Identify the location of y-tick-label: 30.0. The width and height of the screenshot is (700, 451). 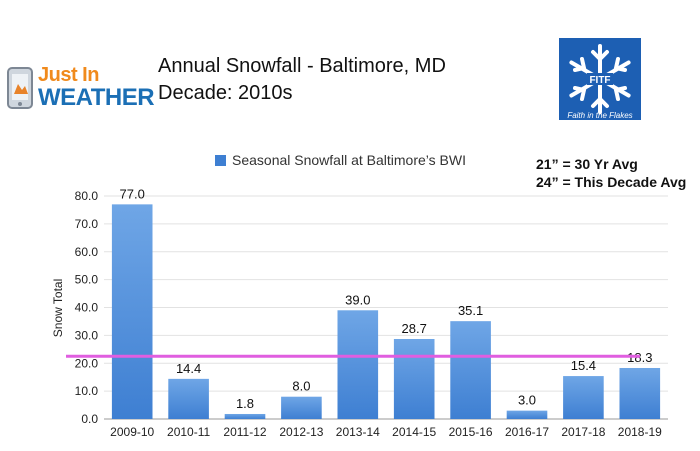
(87, 335).